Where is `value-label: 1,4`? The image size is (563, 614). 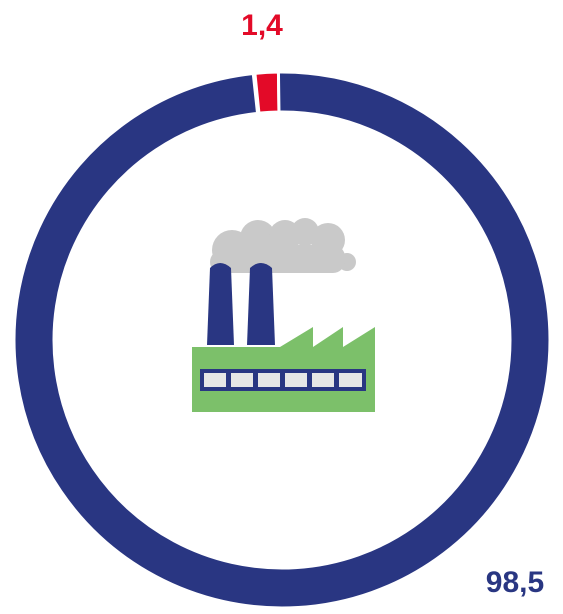 value-label: 1,4 is located at coordinates (262, 25).